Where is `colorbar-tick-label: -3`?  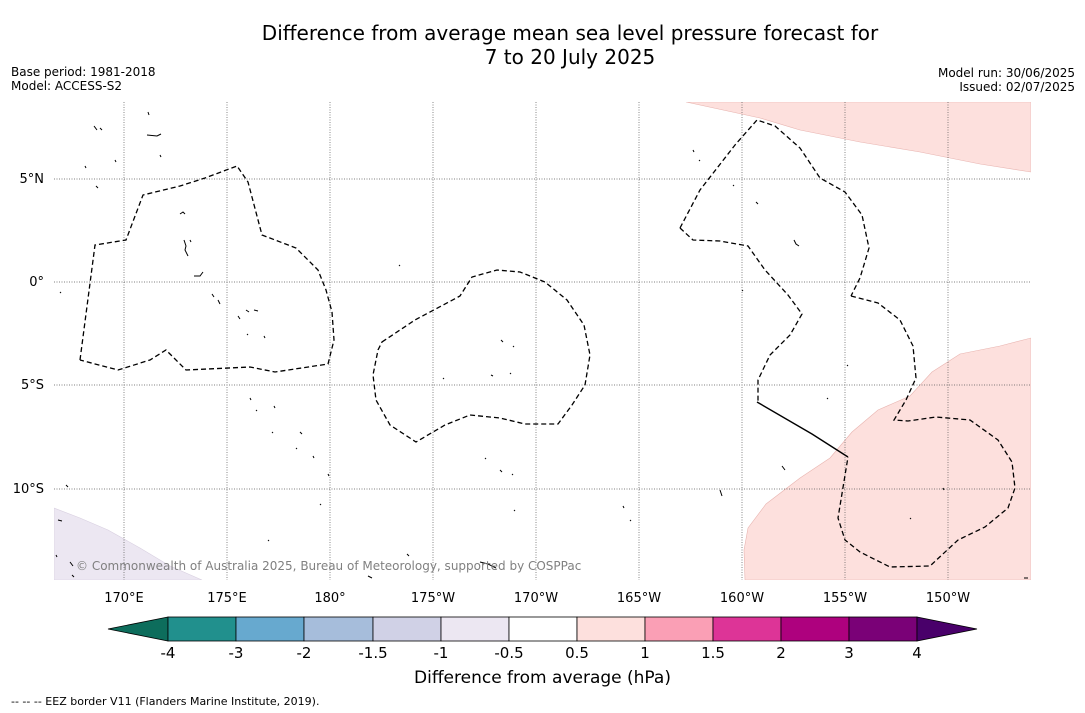 colorbar-tick-label: -3 is located at coordinates (236, 653).